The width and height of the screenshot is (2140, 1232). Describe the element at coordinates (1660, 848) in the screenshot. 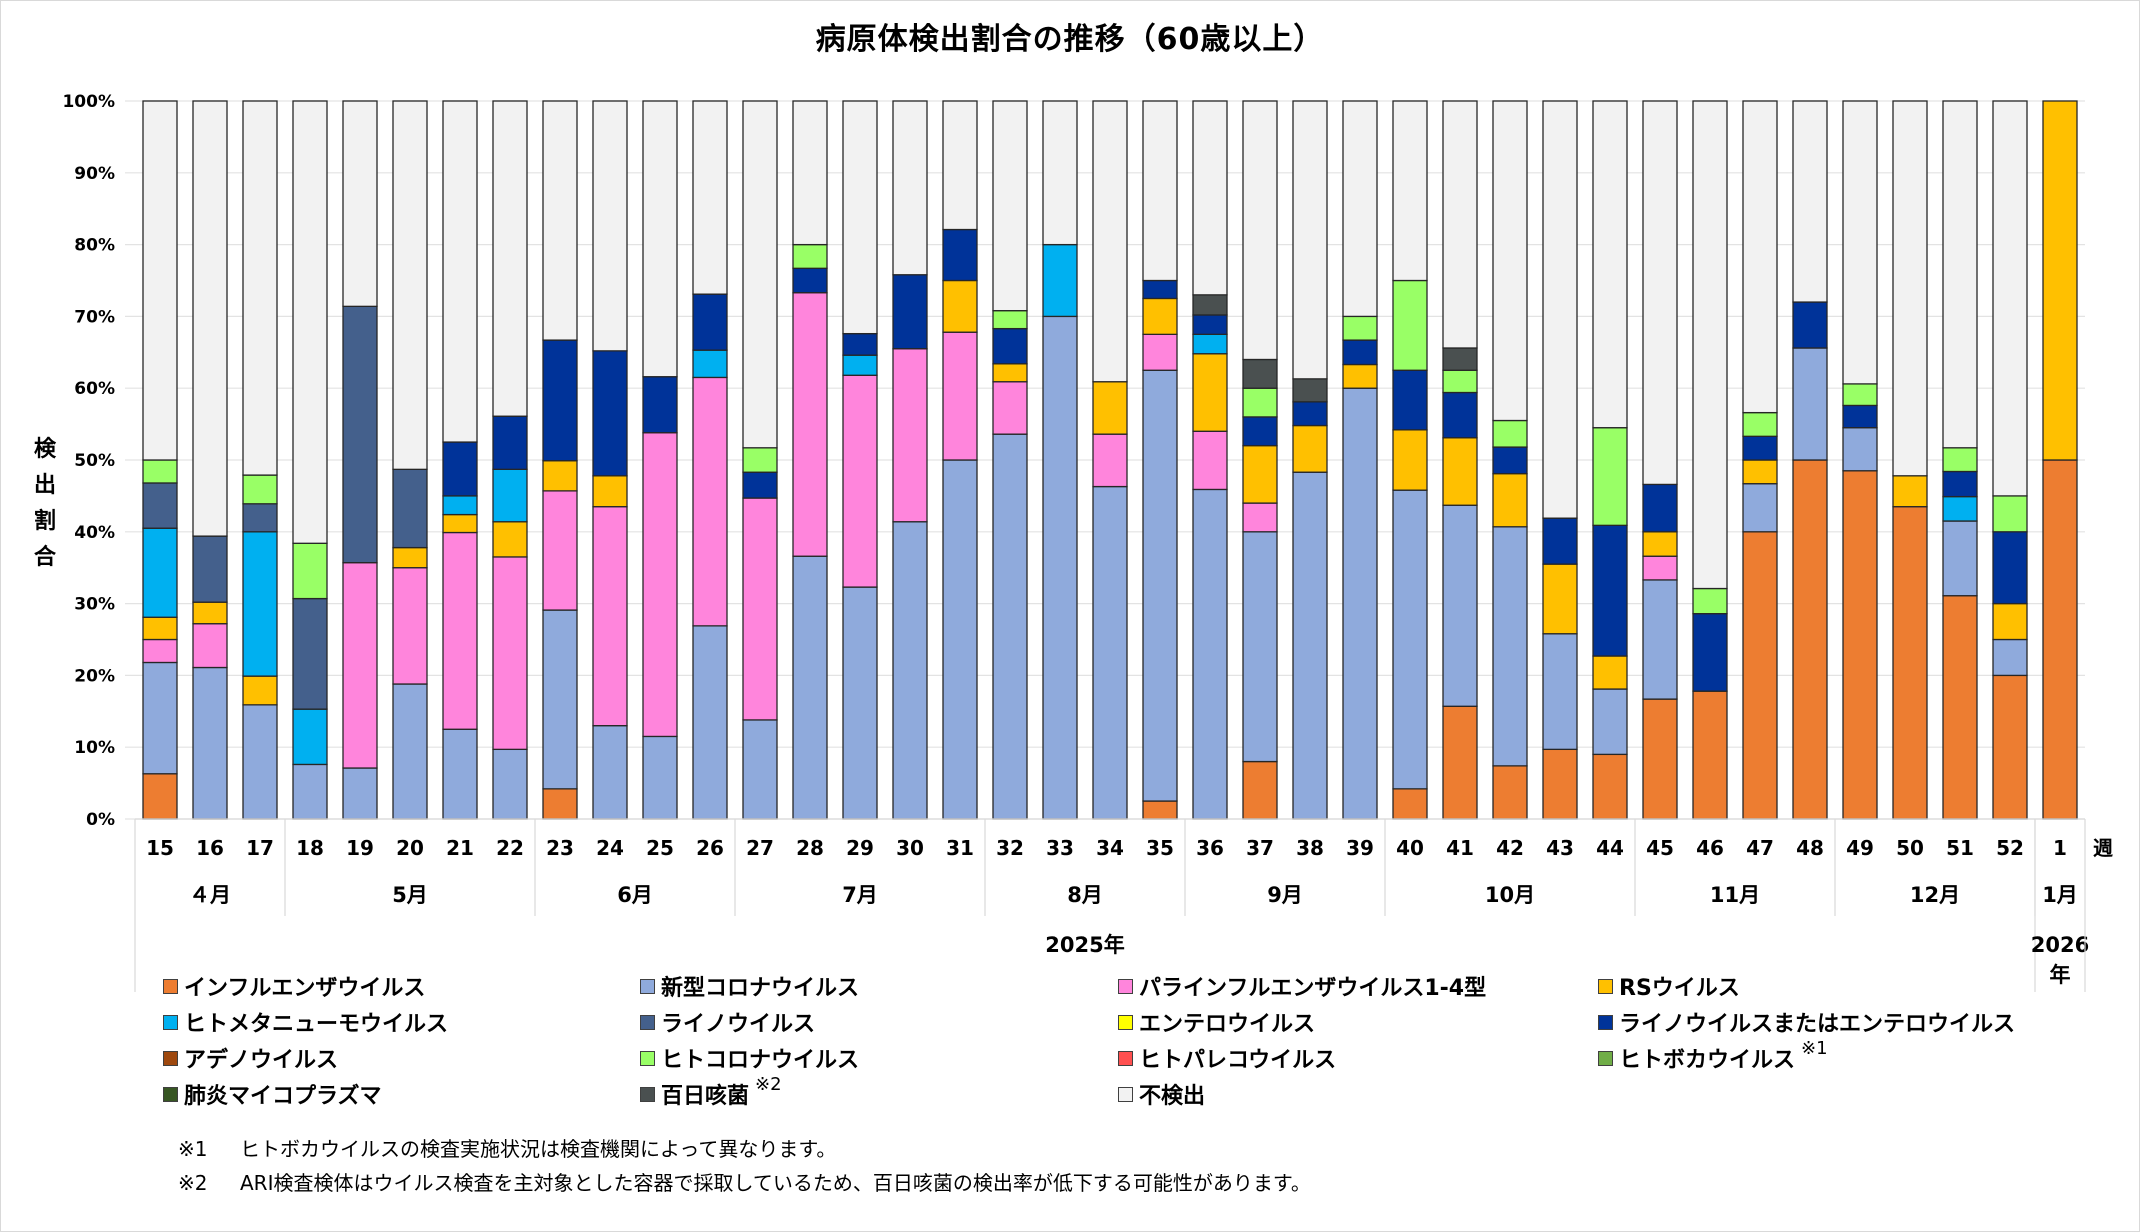

I see `x-tick-label: 45` at that location.